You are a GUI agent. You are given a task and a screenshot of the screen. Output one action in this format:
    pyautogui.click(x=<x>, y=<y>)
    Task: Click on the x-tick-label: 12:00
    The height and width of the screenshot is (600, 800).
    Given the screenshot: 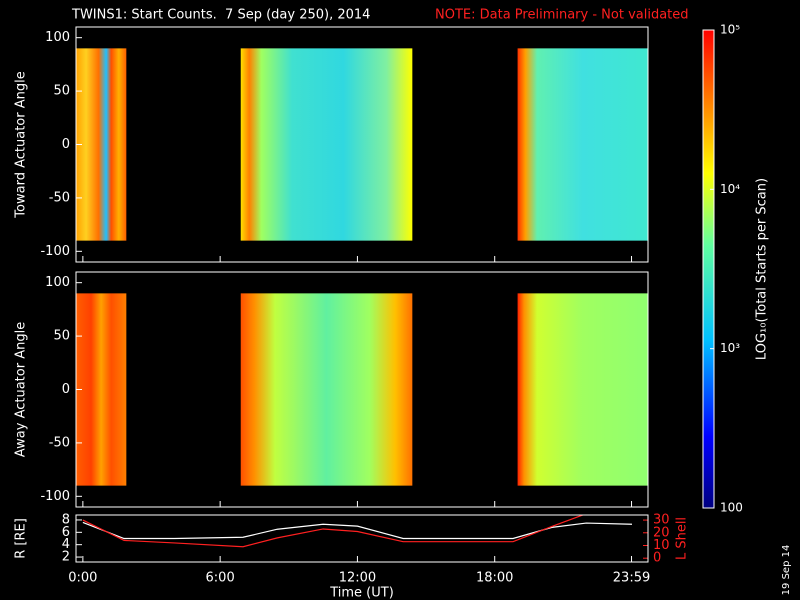 What is the action you would take?
    pyautogui.click(x=357, y=578)
    